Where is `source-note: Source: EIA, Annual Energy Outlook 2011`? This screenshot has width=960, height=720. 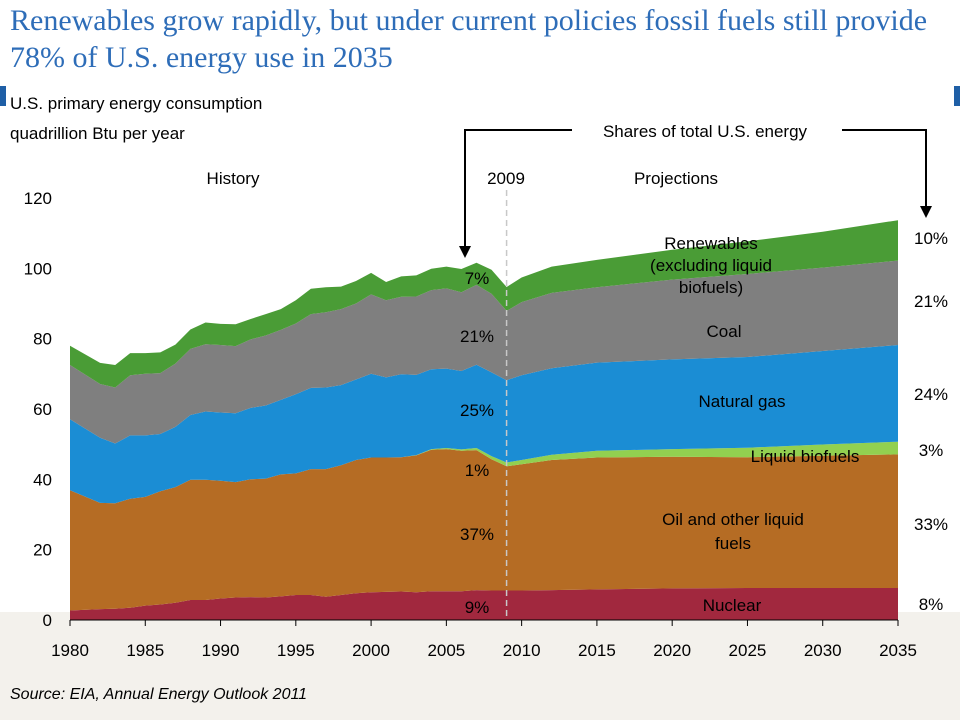
source-note: Source: EIA, Annual Energy Outlook 2011 is located at coordinates (159, 694).